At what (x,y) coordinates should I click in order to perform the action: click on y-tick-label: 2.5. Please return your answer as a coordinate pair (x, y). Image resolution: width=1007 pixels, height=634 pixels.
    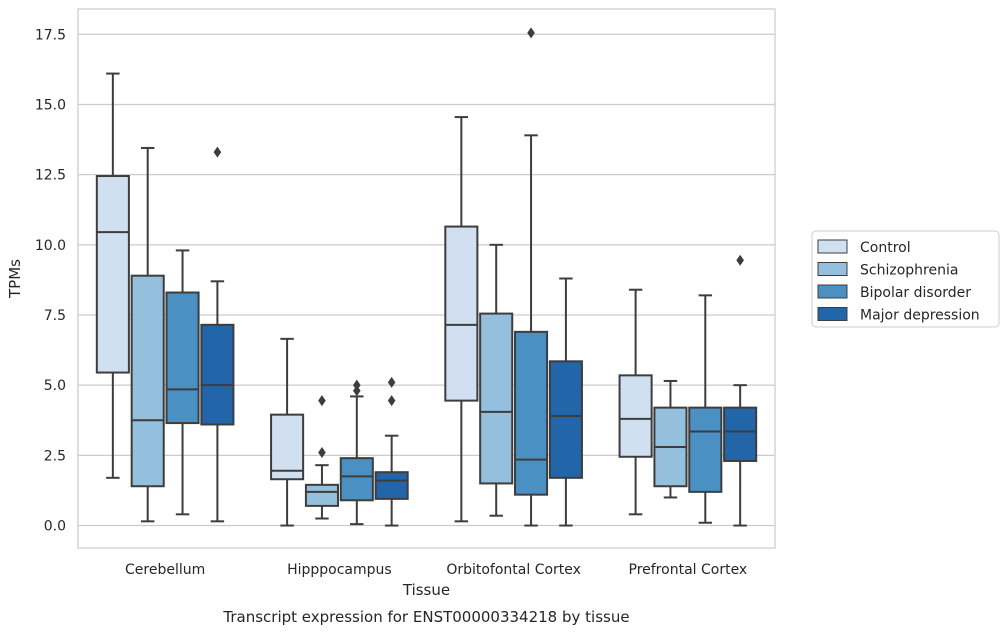
    Looking at the image, I should click on (55, 456).